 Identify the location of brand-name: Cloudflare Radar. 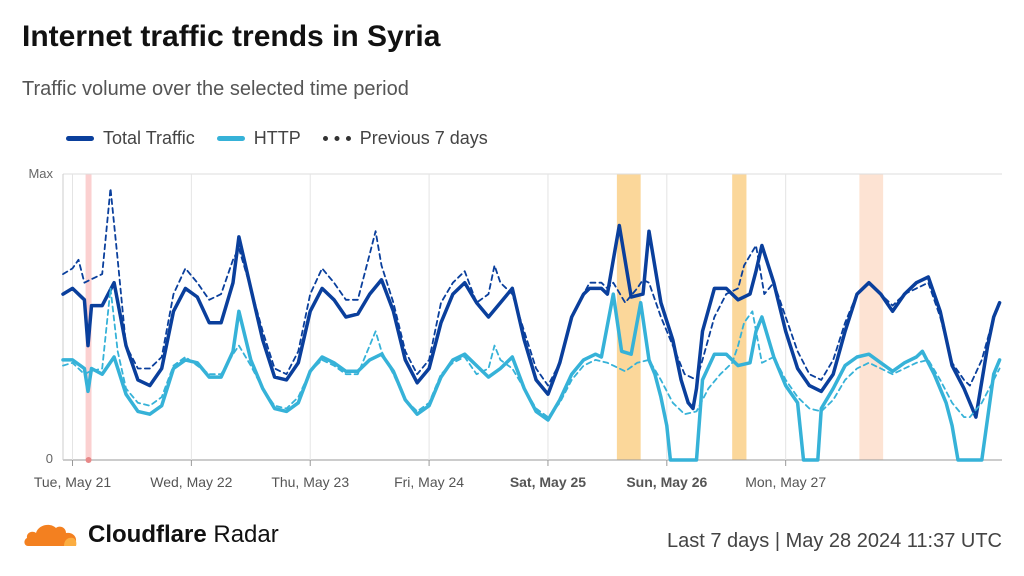
(183, 535).